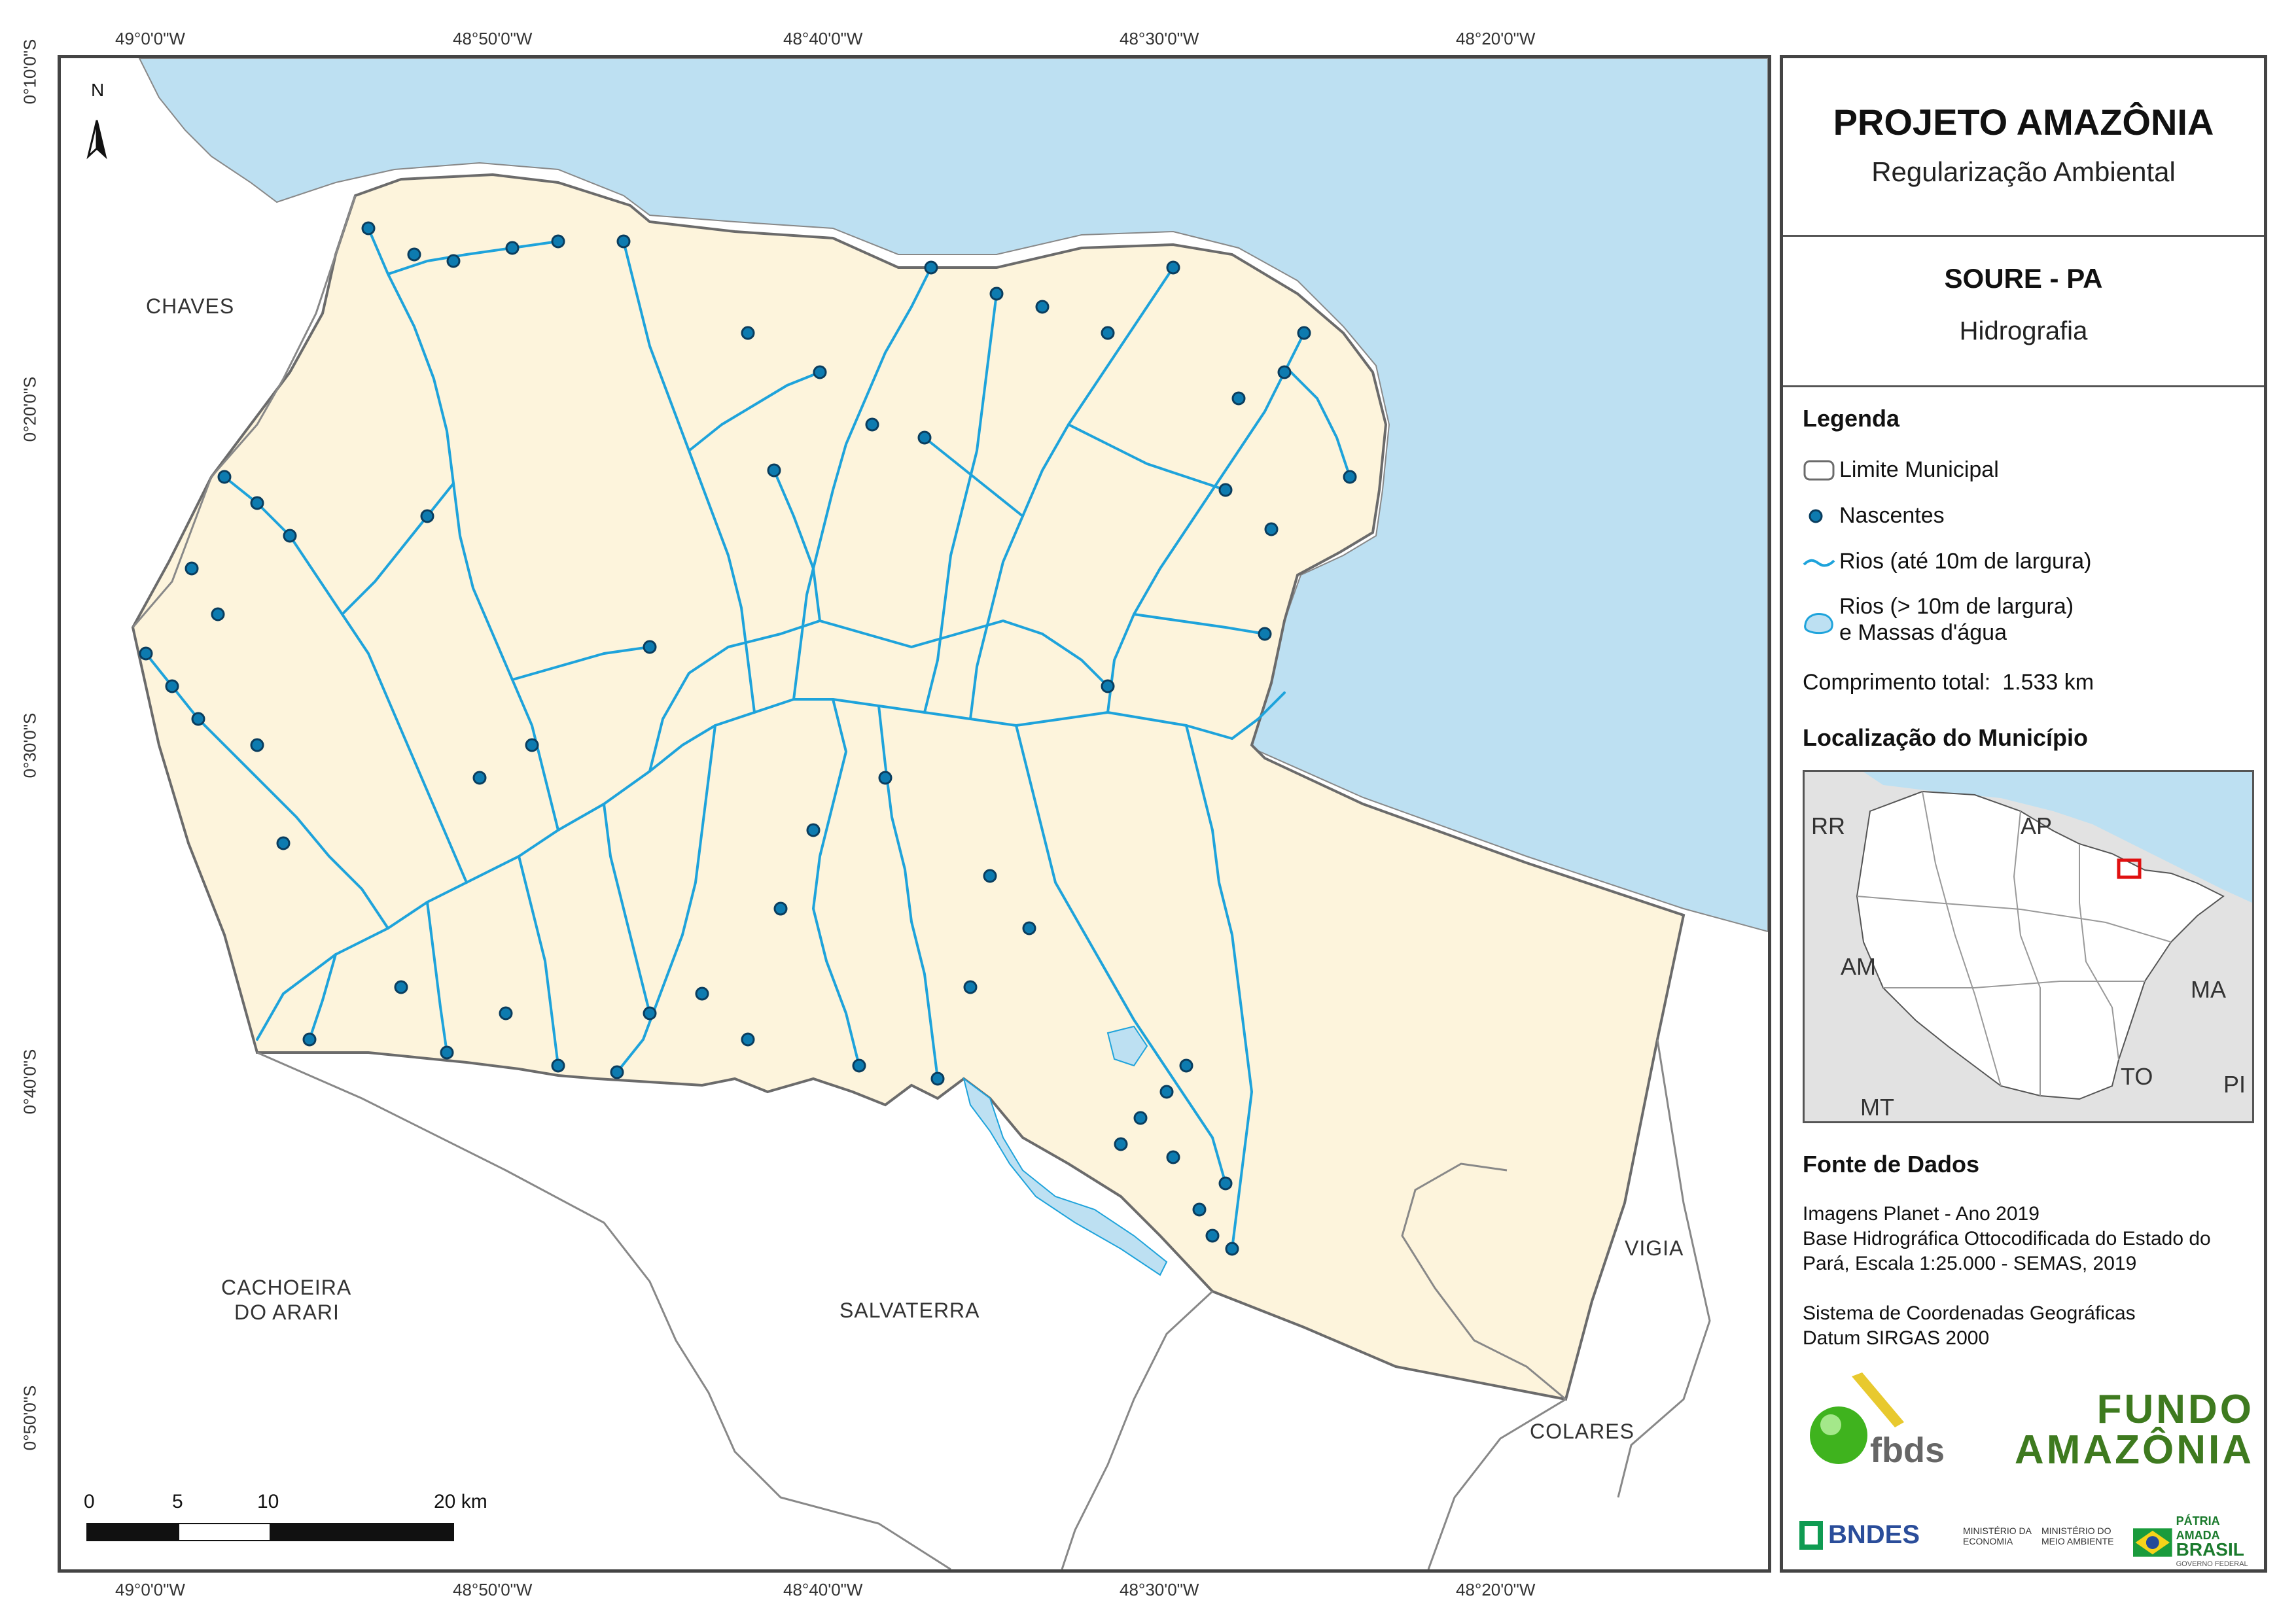 Image resolution: width=2296 pixels, height=1623 pixels. I want to click on fundo-amazonia-logo: FUNDO AMAZÔNIA, so click(2116, 1430).